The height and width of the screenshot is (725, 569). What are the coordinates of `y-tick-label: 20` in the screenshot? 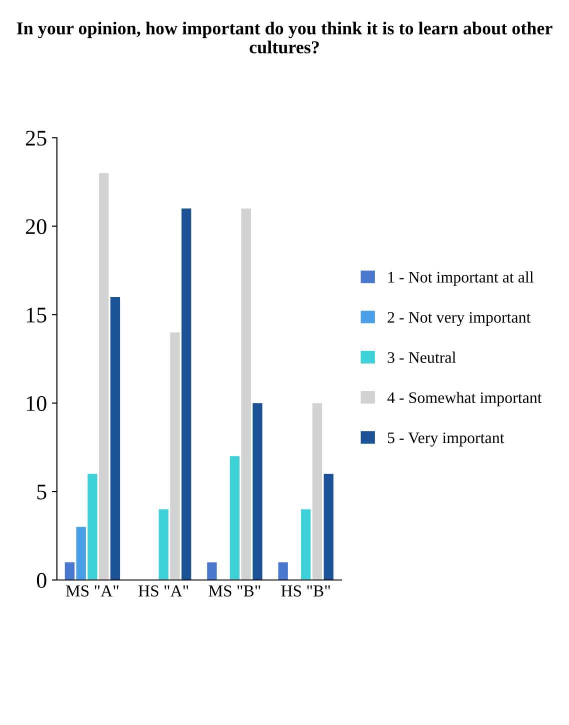 It's located at (36, 226).